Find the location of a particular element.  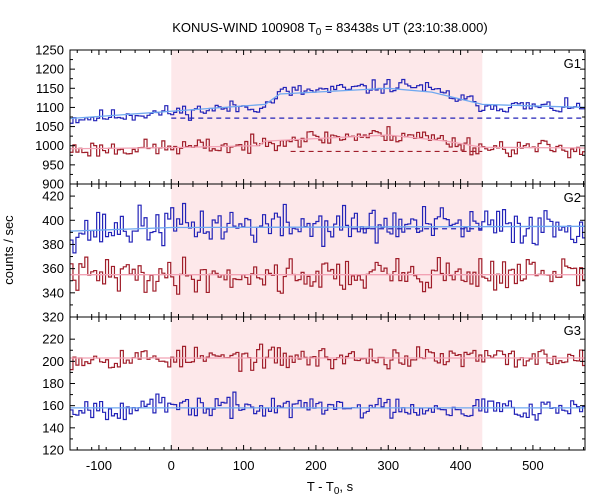

panel-2-y-tick-label: 340 is located at coordinates (53, 292).